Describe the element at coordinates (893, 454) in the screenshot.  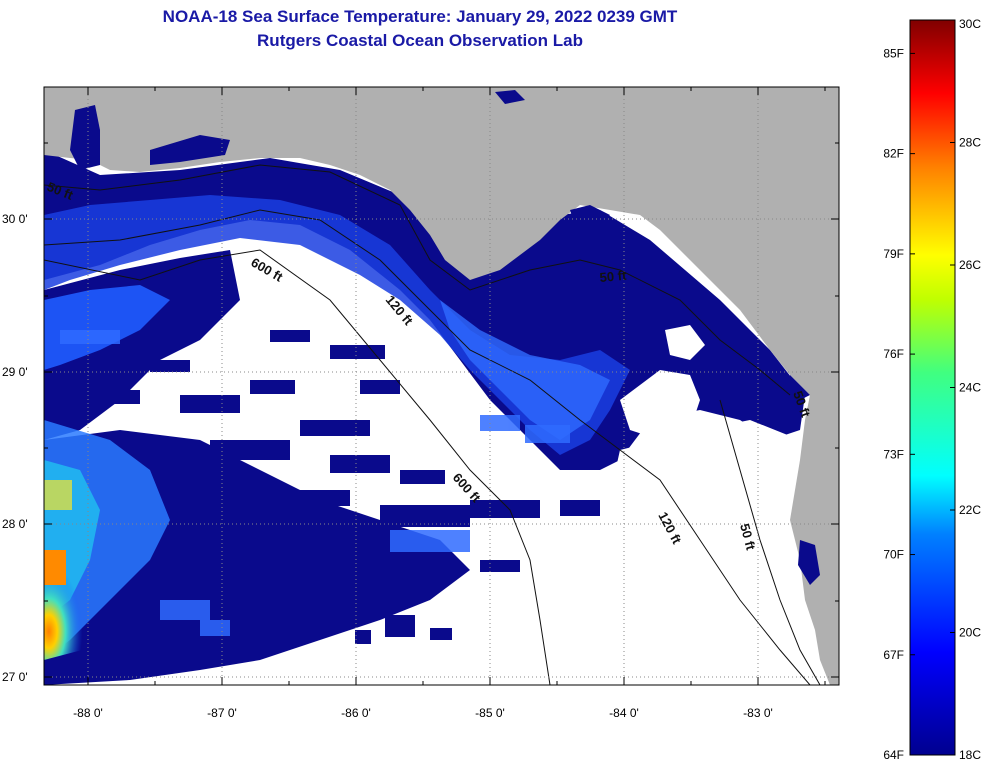
I see `colorbar-f-label: 73F` at that location.